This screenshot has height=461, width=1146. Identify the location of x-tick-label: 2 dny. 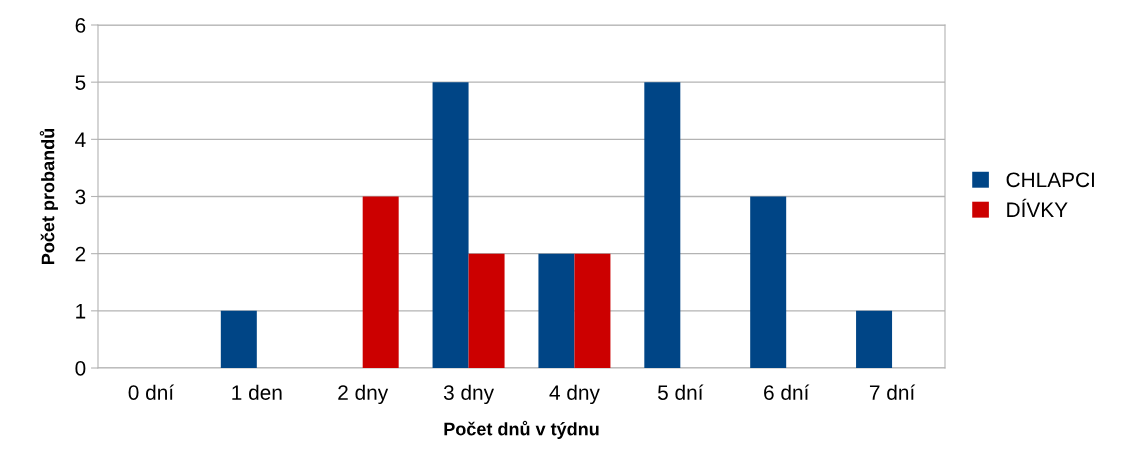
(363, 394).